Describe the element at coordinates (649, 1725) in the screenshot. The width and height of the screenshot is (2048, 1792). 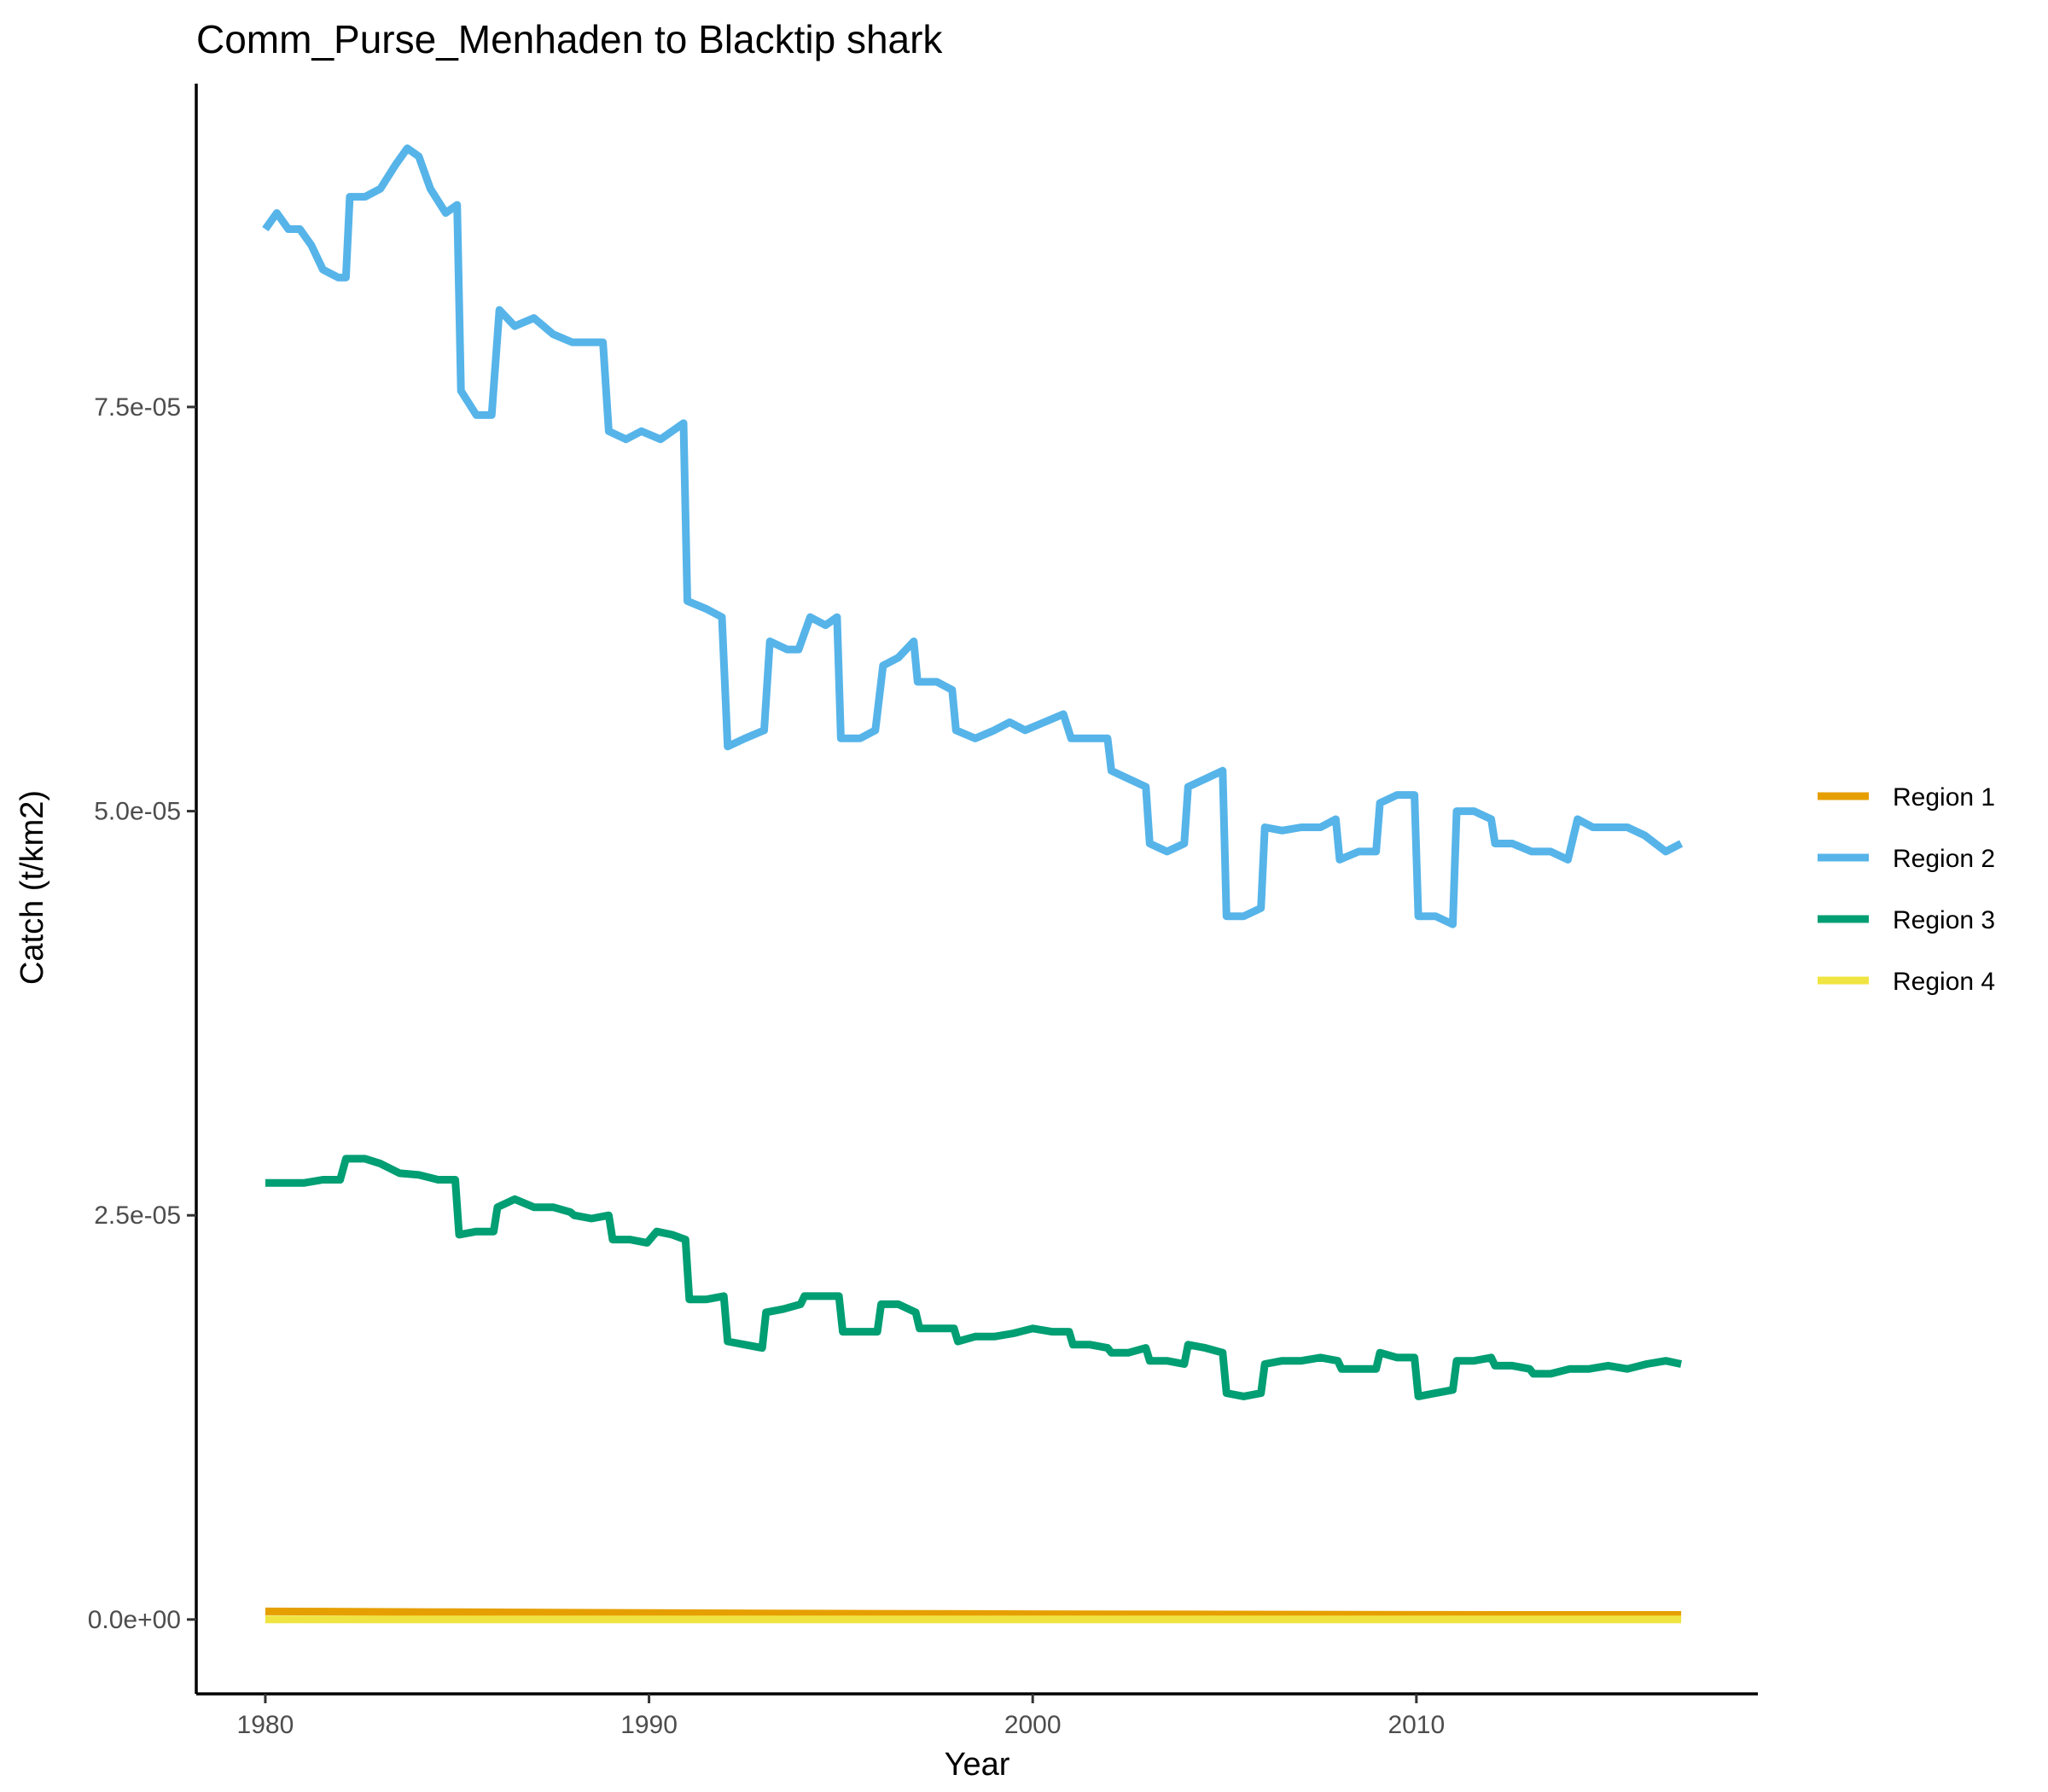
I see `x-tick-label: 1990` at that location.